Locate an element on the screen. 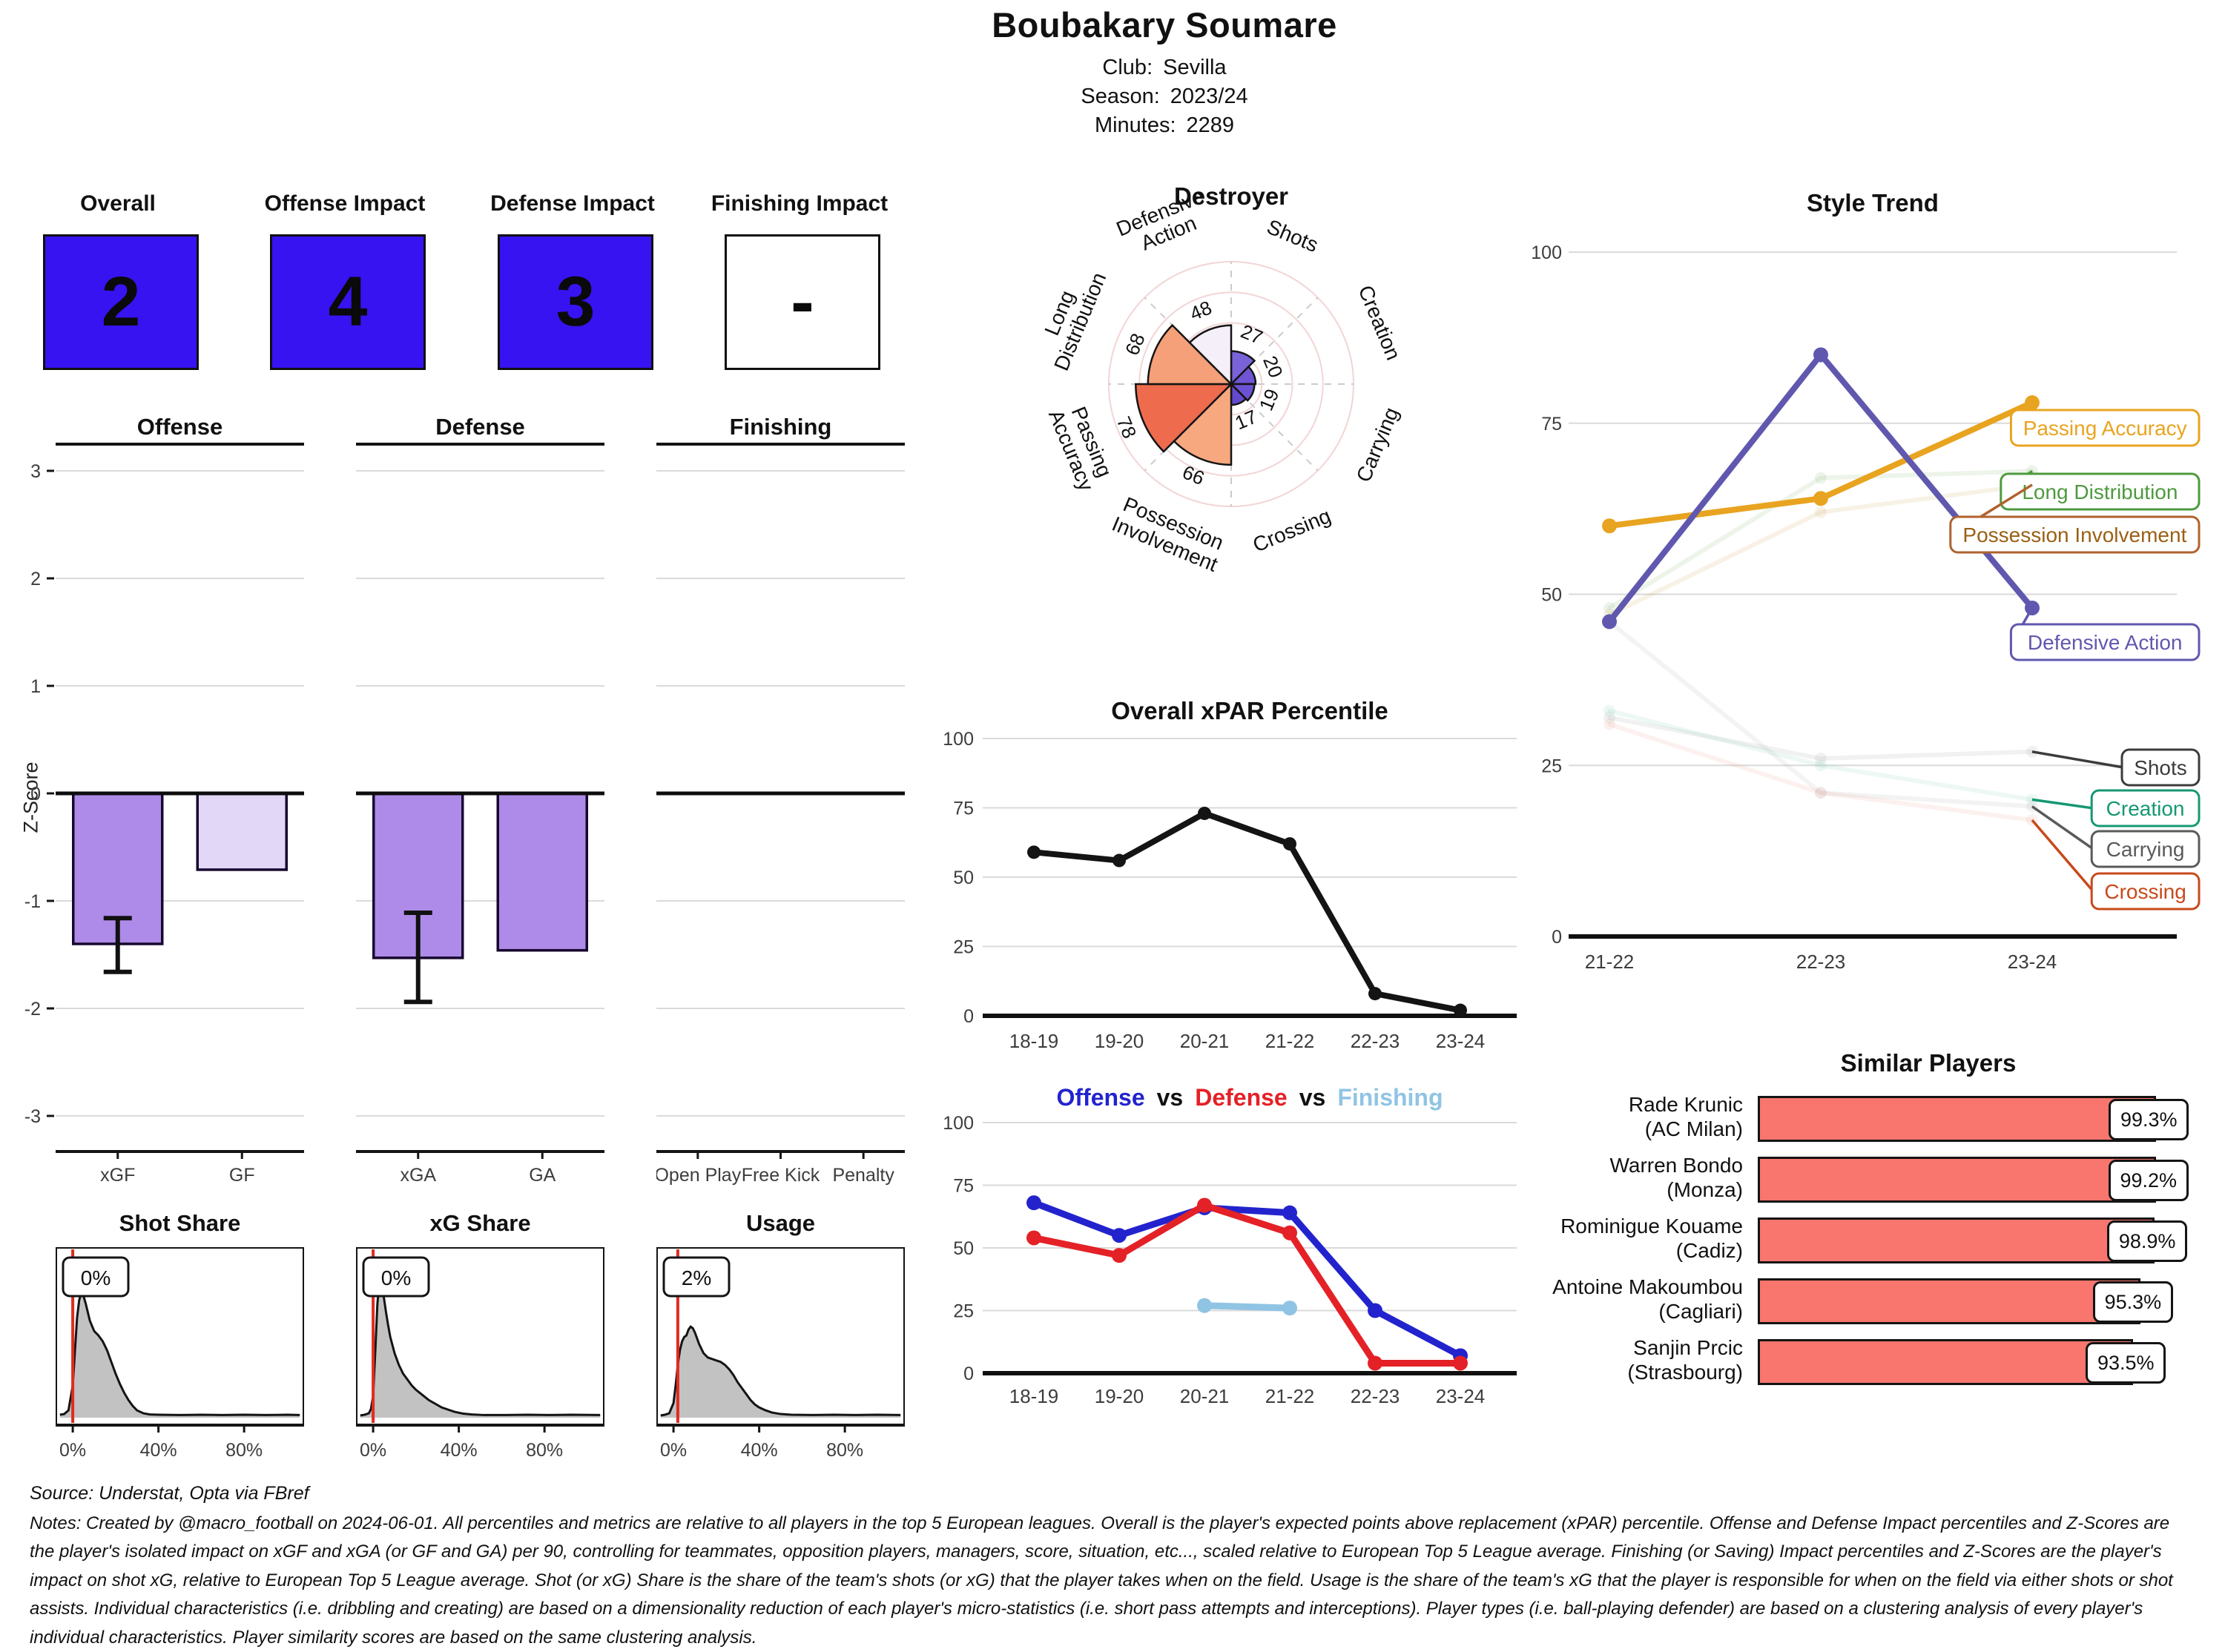 Image resolution: width=2225 pixels, height=1652 pixels. x-tick-label: 23-24 is located at coordinates (1461, 1396).